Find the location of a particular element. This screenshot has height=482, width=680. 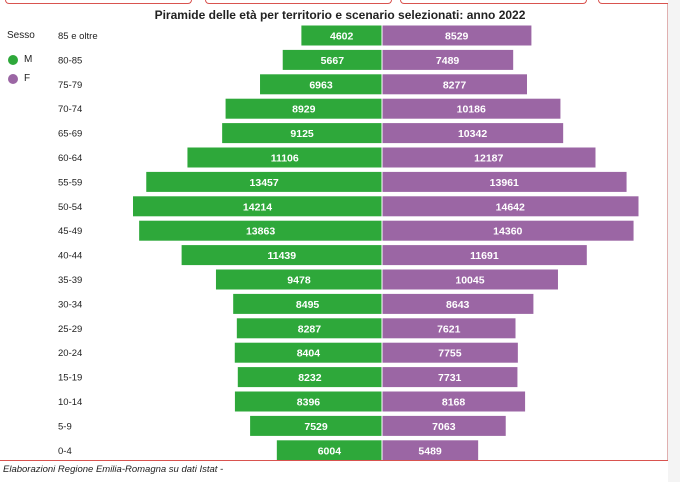

data-label-female: 12187 is located at coordinates (488, 159).